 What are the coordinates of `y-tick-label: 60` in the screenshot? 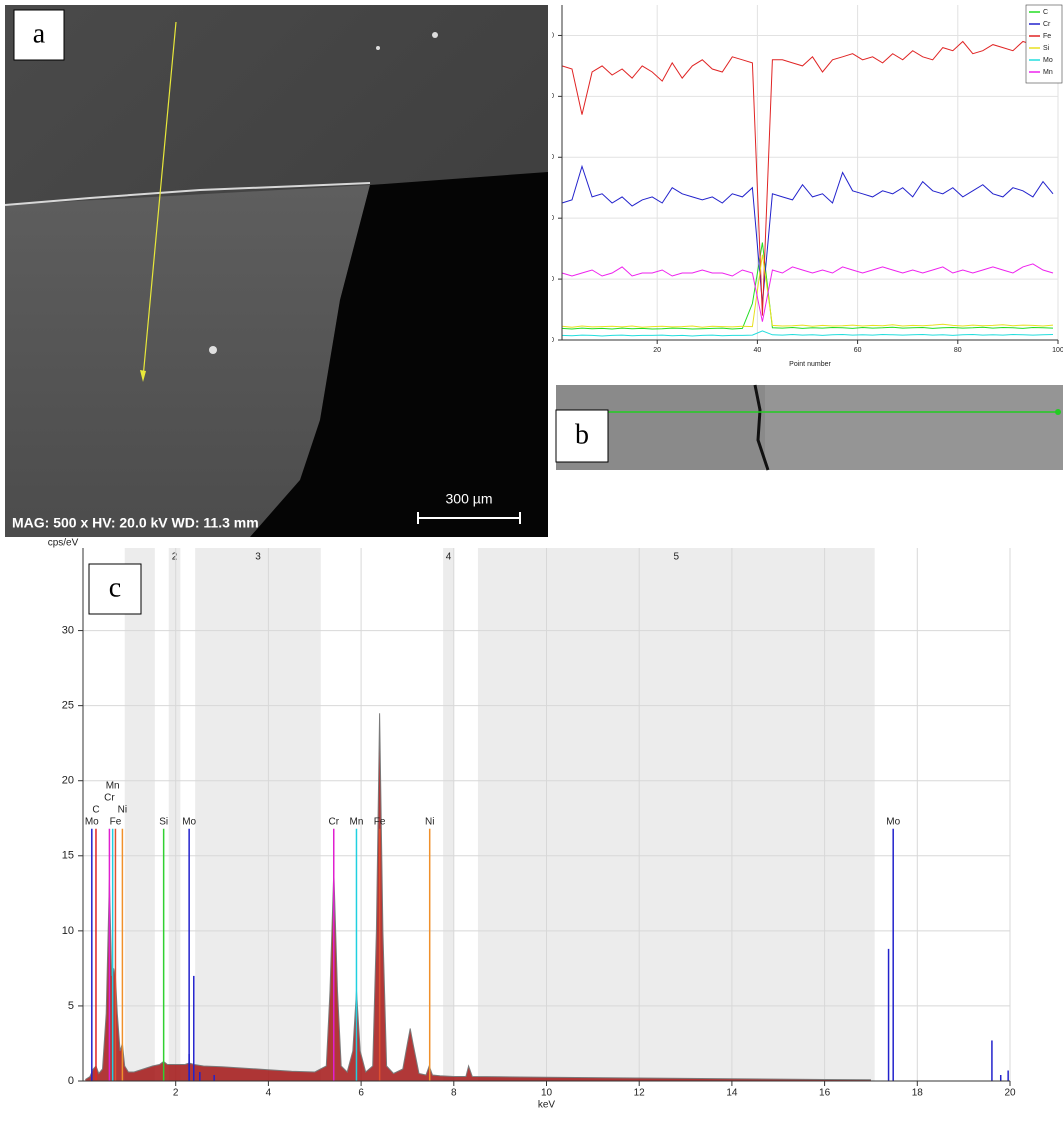 It's located at (550, 157).